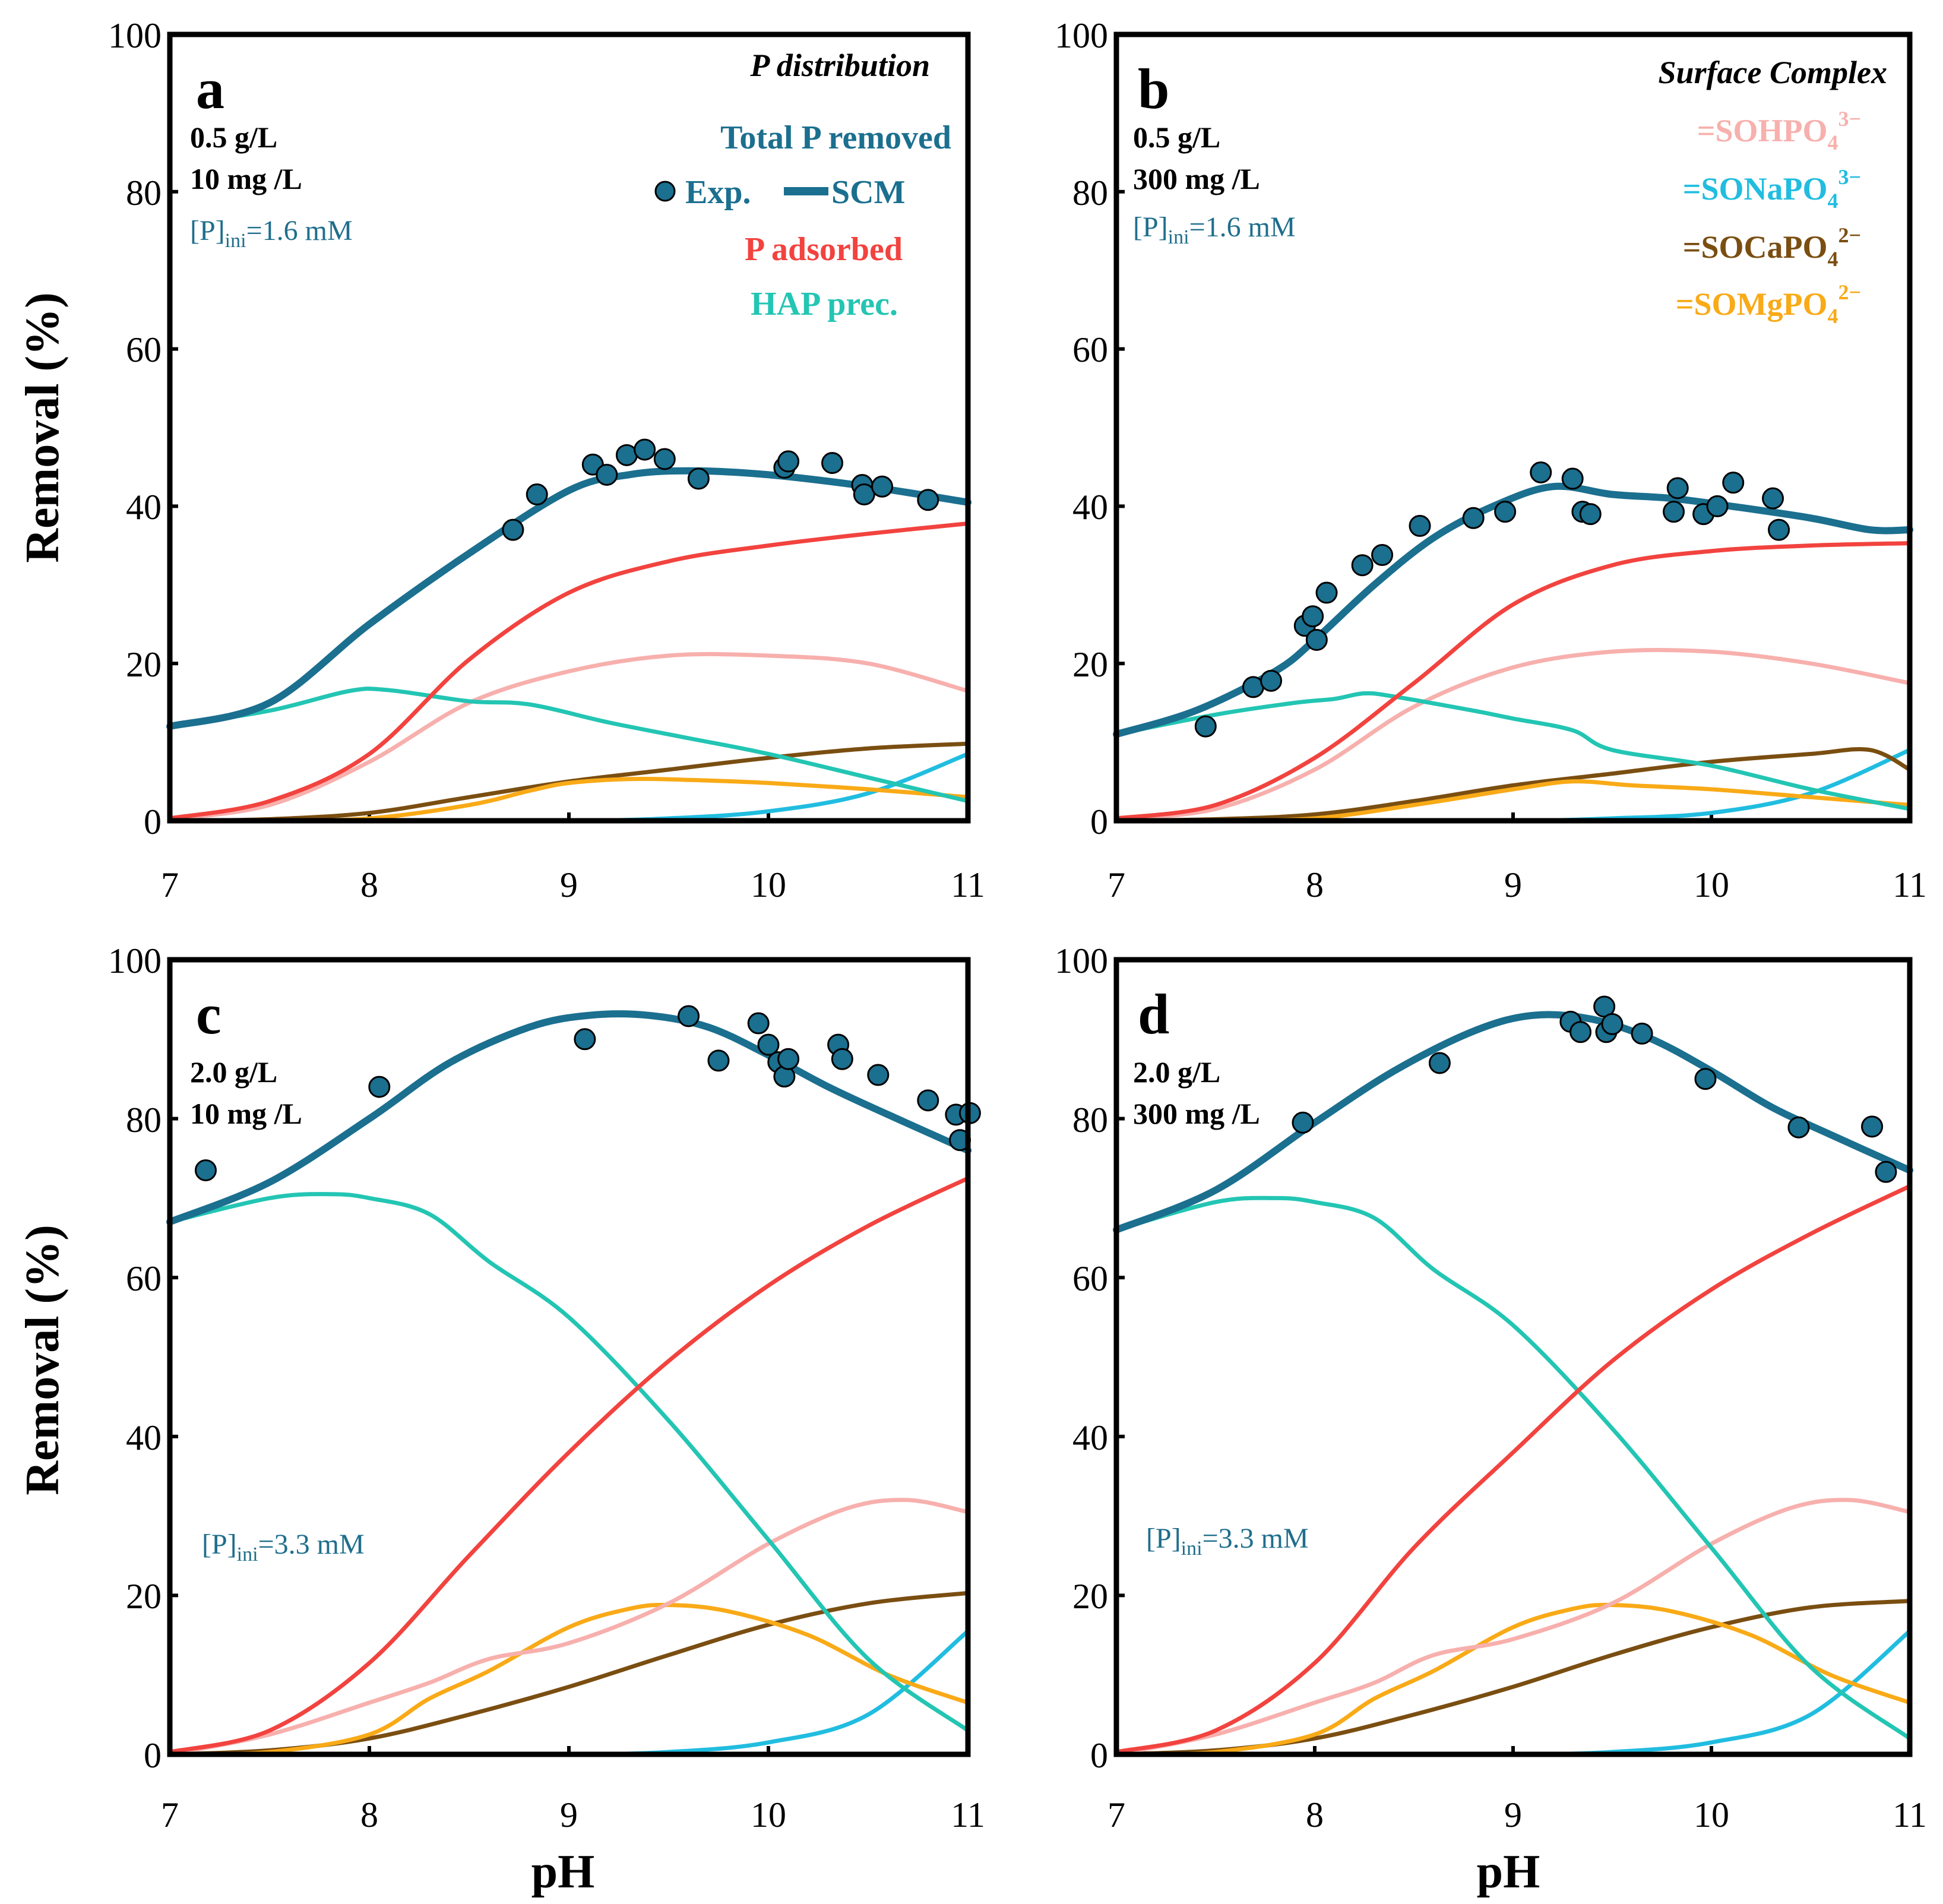 This screenshot has height=1904, width=1943. Describe the element at coordinates (135, 1358) in the screenshot. I see `panel-c-y-ticks: 100 80 60 40 20 0` at that location.